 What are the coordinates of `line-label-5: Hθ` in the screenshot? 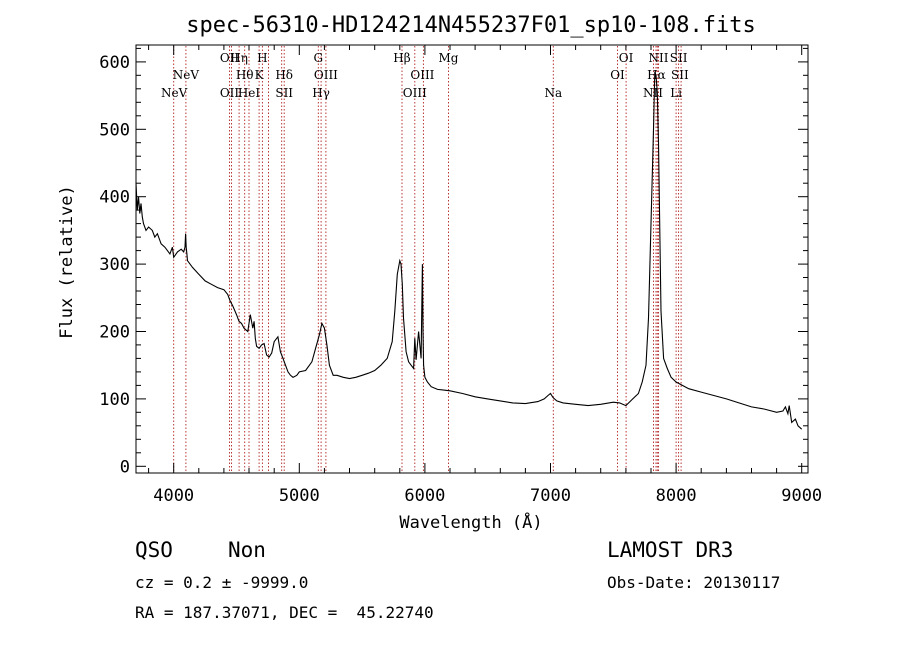 It's located at (245, 75).